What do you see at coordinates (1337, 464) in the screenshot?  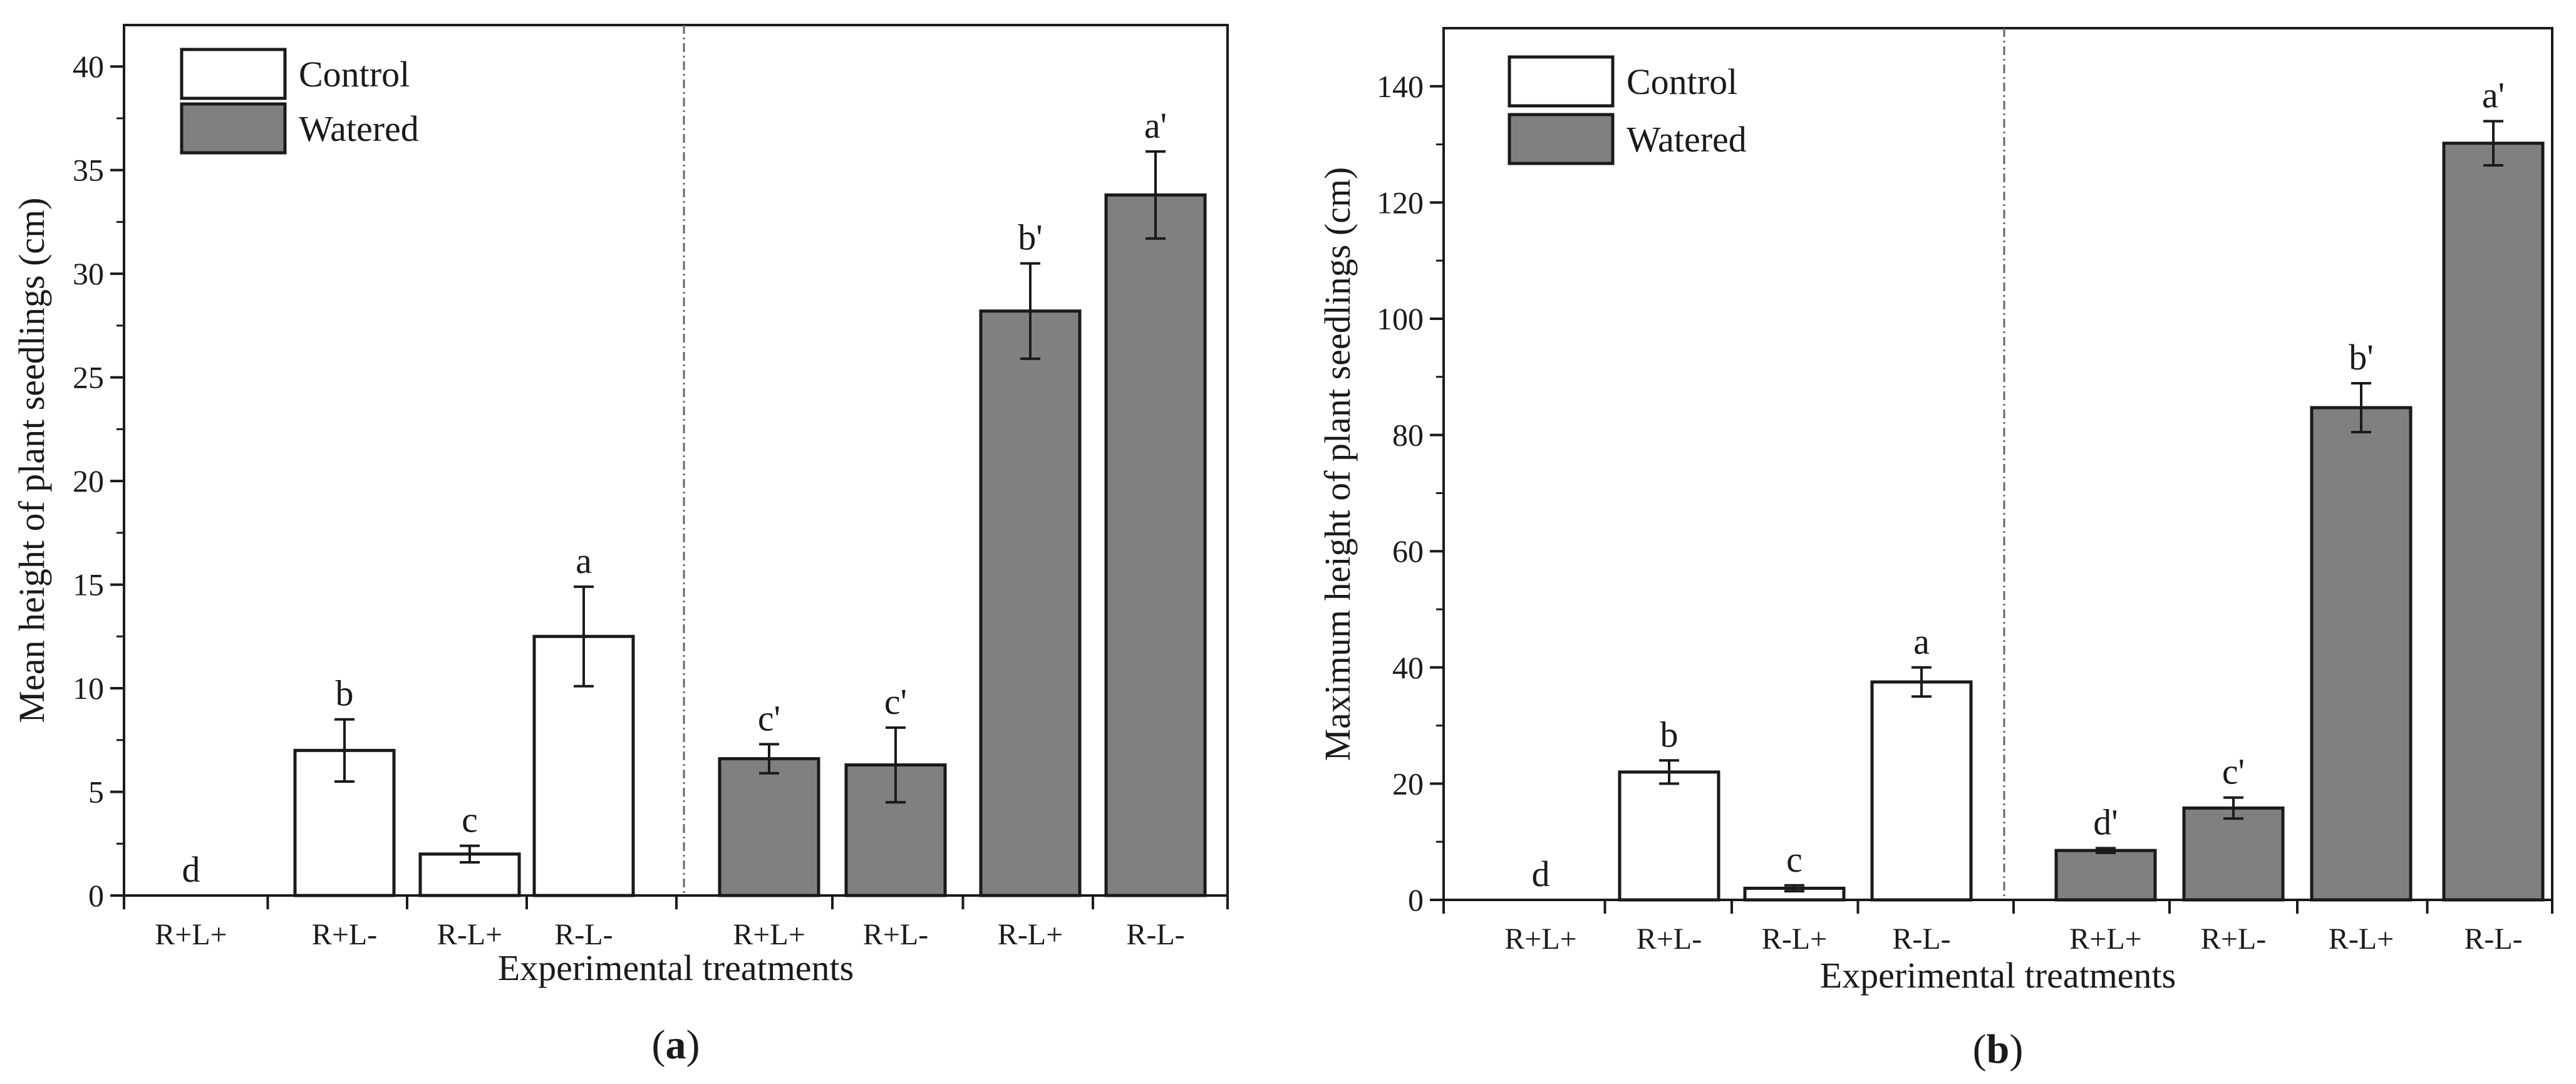 I see `y-axis-title: Maximum height of plant seedlings (cm)` at bounding box center [1337, 464].